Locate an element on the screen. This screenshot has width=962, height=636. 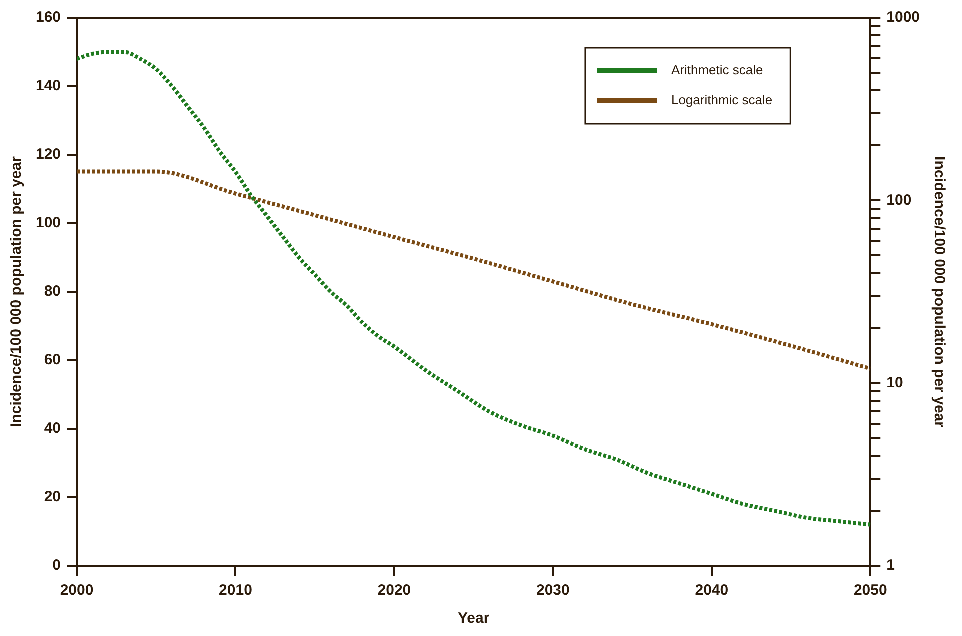
y2-tick-label: 1000 is located at coordinates (903, 17).